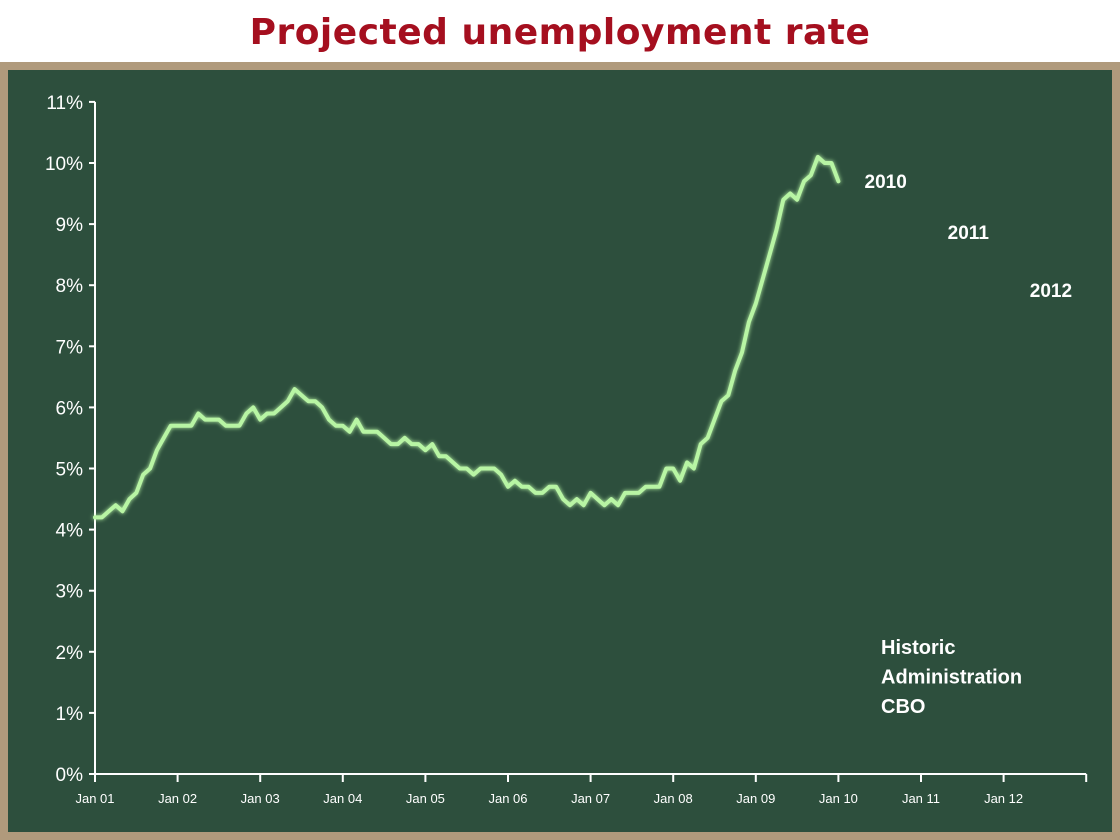 This screenshot has width=1120, height=840. What do you see at coordinates (560, 32) in the screenshot?
I see `page-title: Projected unemployment rate` at bounding box center [560, 32].